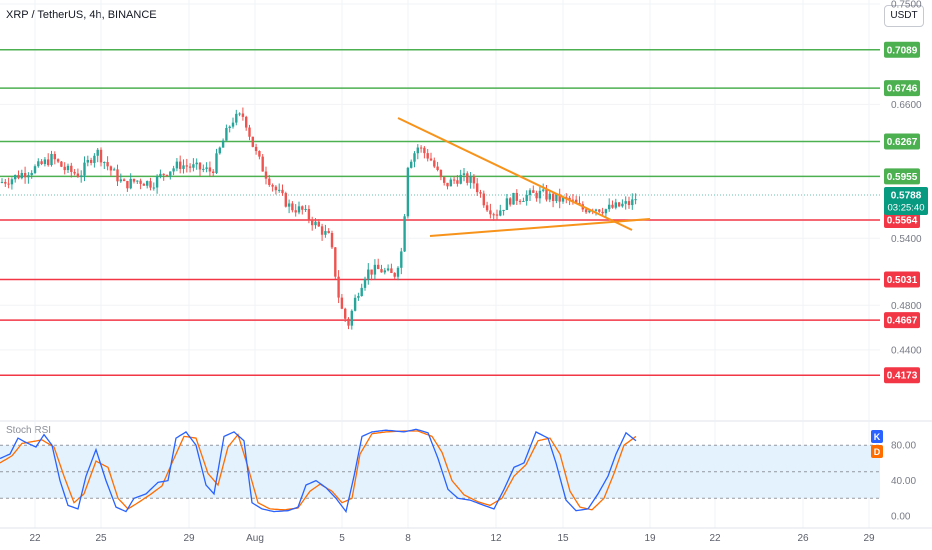 The width and height of the screenshot is (932, 550). What do you see at coordinates (877, 437) in the screenshot?
I see `k-legend-label: K` at bounding box center [877, 437].